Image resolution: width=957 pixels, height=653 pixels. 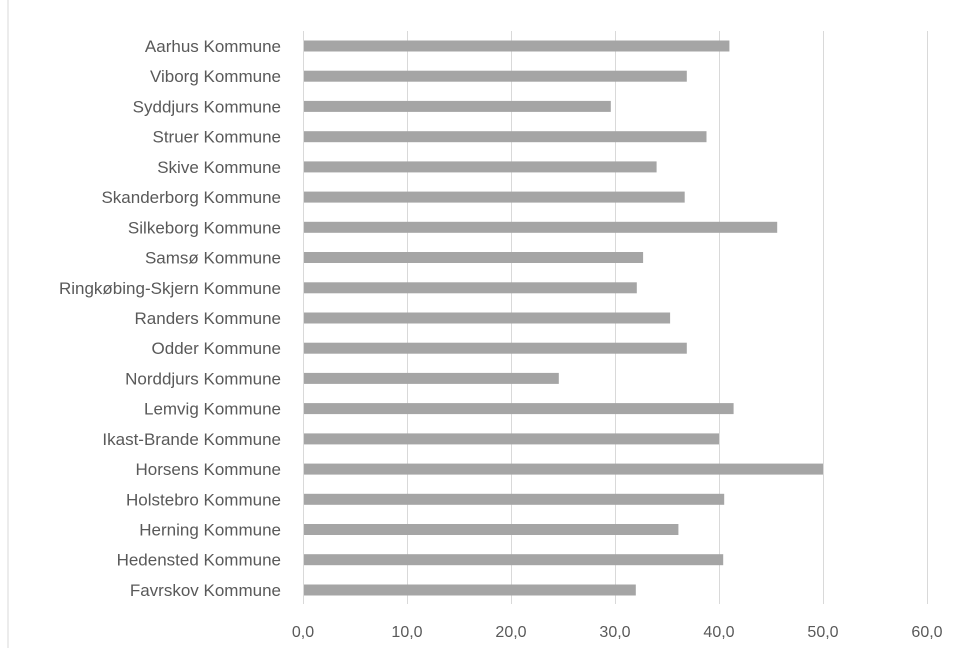 I want to click on category-label: Odder Kommune, so click(x=216, y=348).